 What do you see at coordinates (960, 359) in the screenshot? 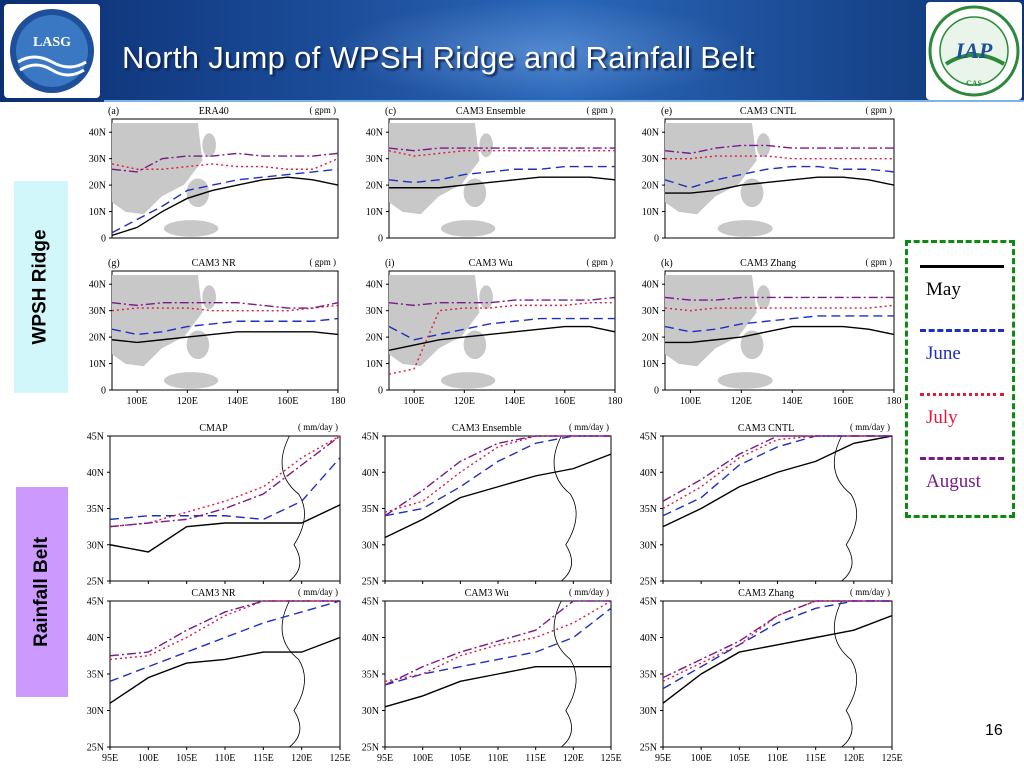
I see `legend-item-june: June` at bounding box center [960, 359].